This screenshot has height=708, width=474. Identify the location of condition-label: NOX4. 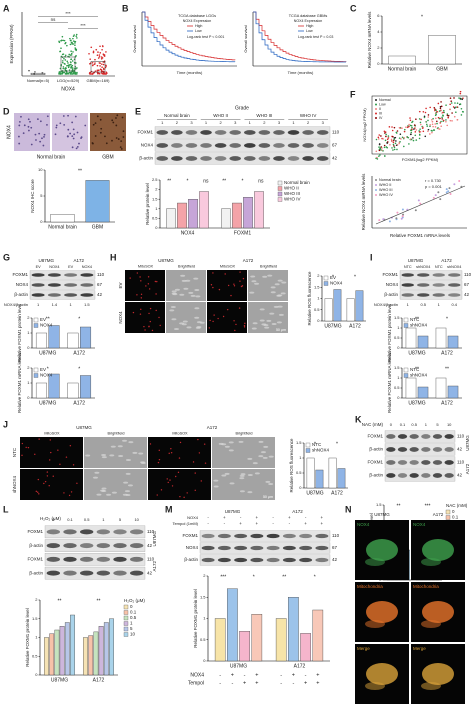
(193, 517).